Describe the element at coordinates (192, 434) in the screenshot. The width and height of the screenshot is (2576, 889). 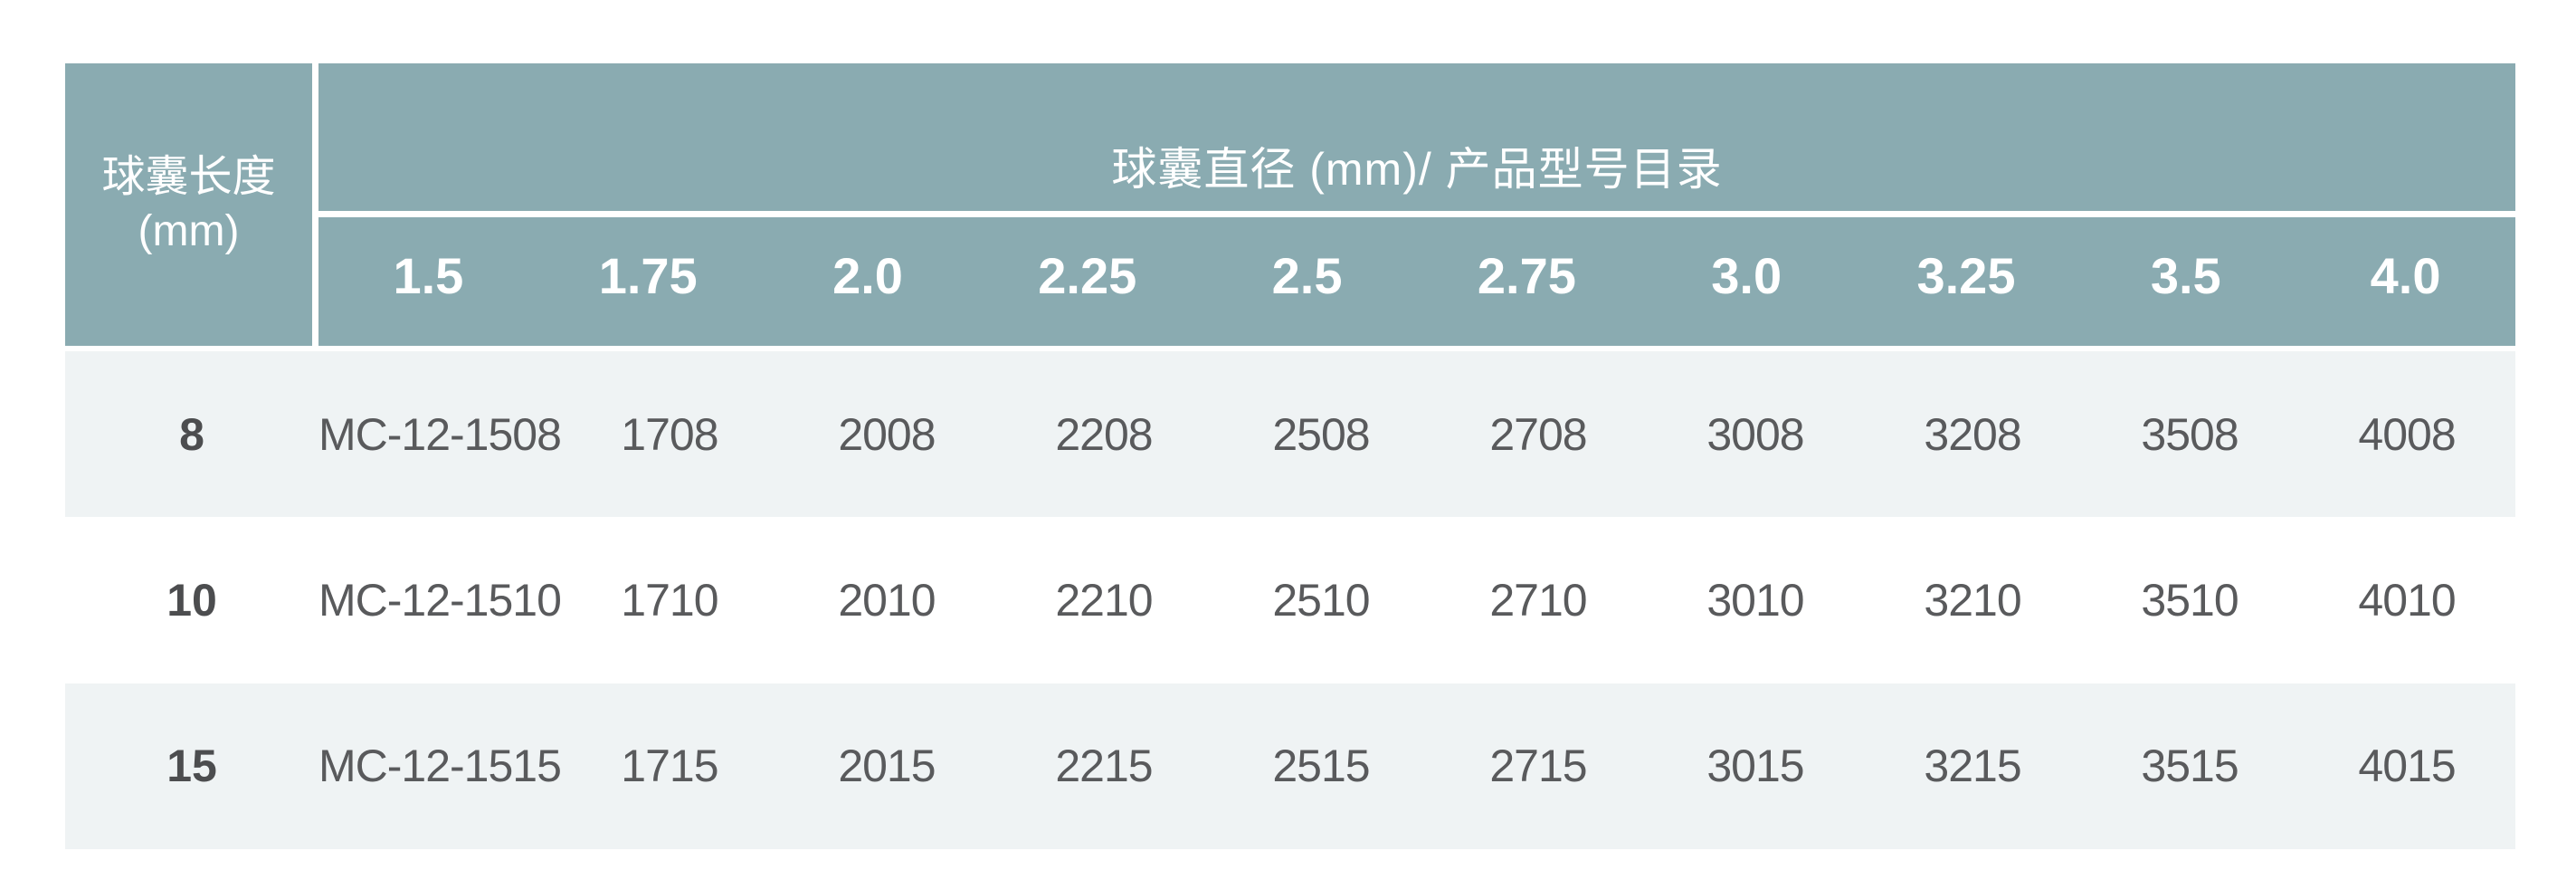
I see `length-label-cell: 8` at that location.